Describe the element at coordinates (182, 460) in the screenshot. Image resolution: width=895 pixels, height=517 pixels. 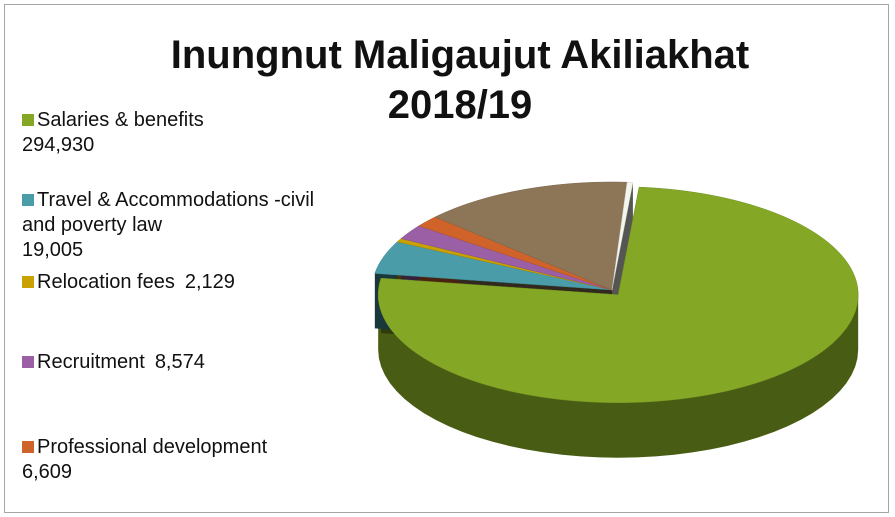
I see `legend-item: Professional development 6,609` at that location.